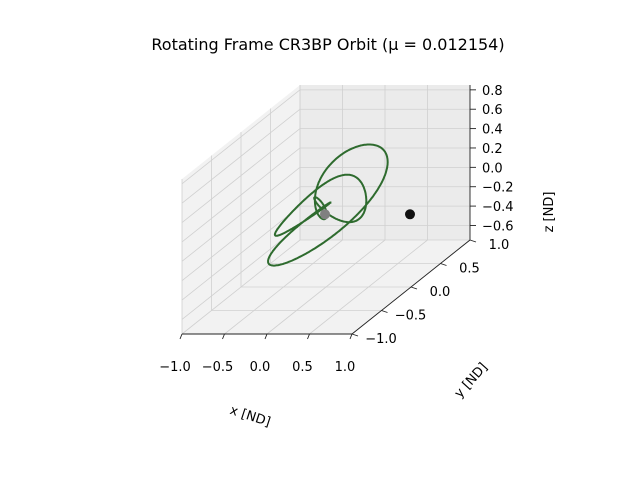  What do you see at coordinates (302, 367) in the screenshot?
I see `x-tick-label: 0.5` at bounding box center [302, 367].